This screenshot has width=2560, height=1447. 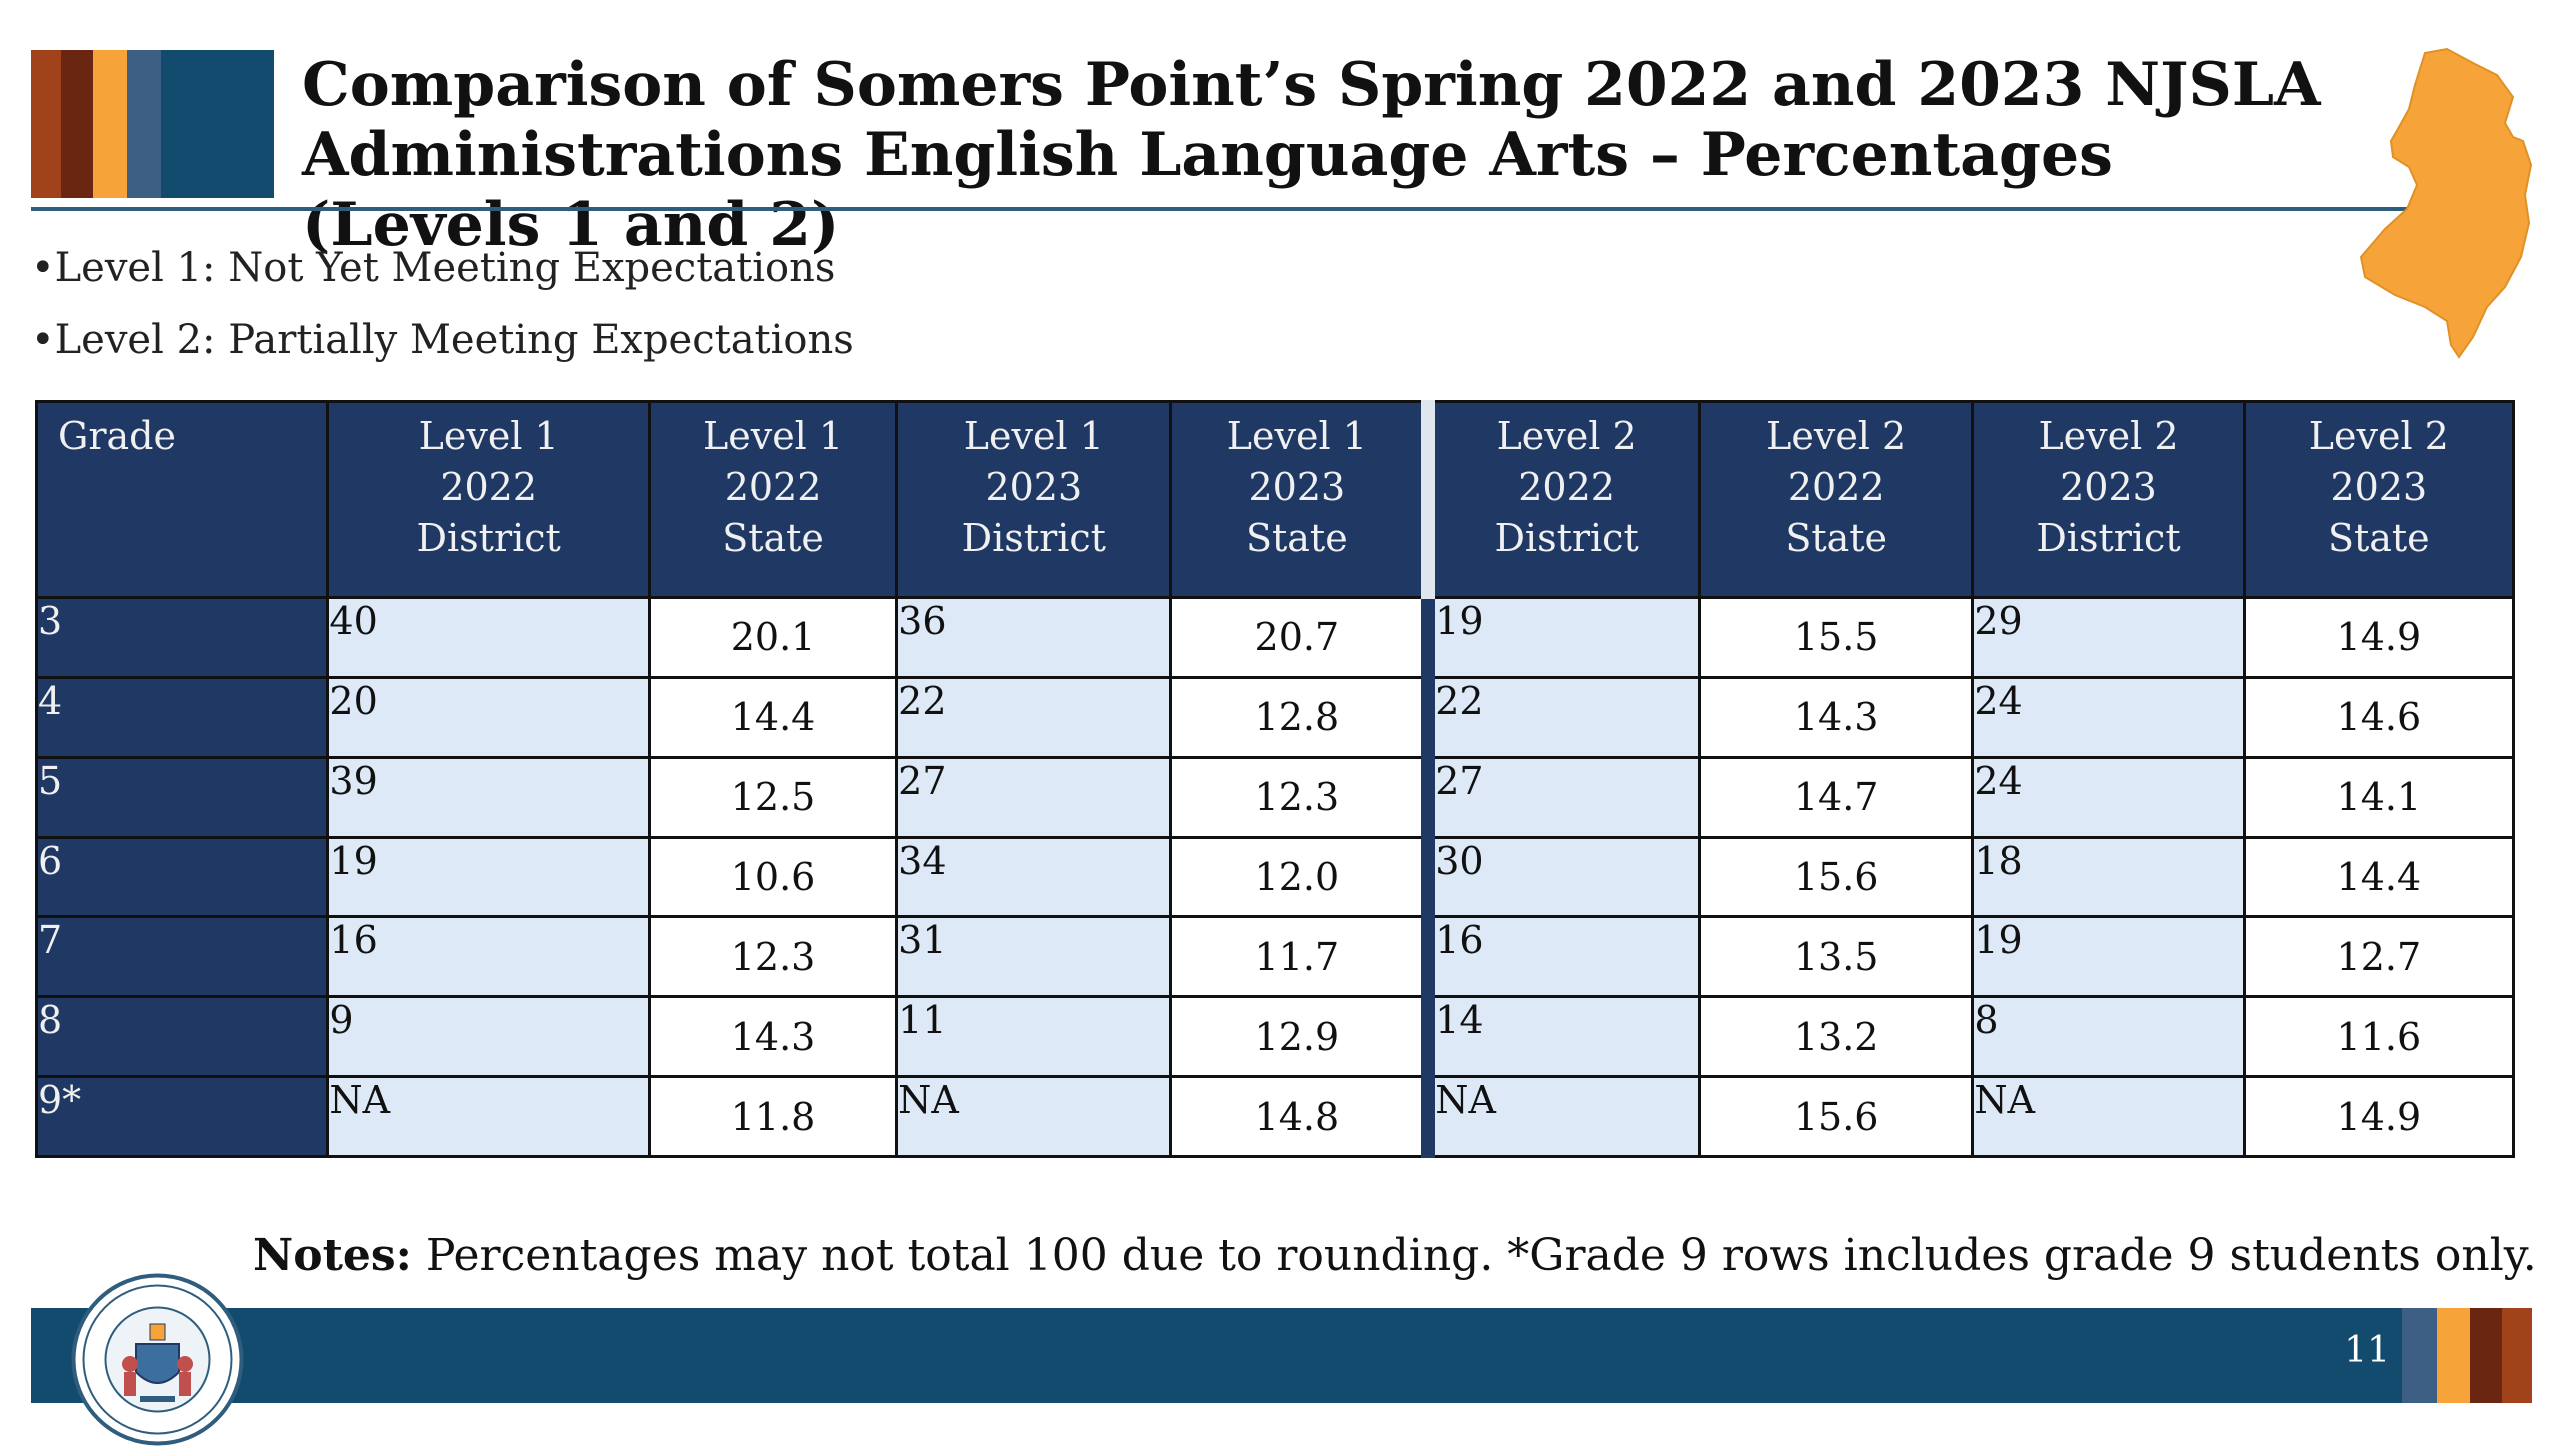 I want to click on cell-district: 11, so click(x=1034, y=1037).